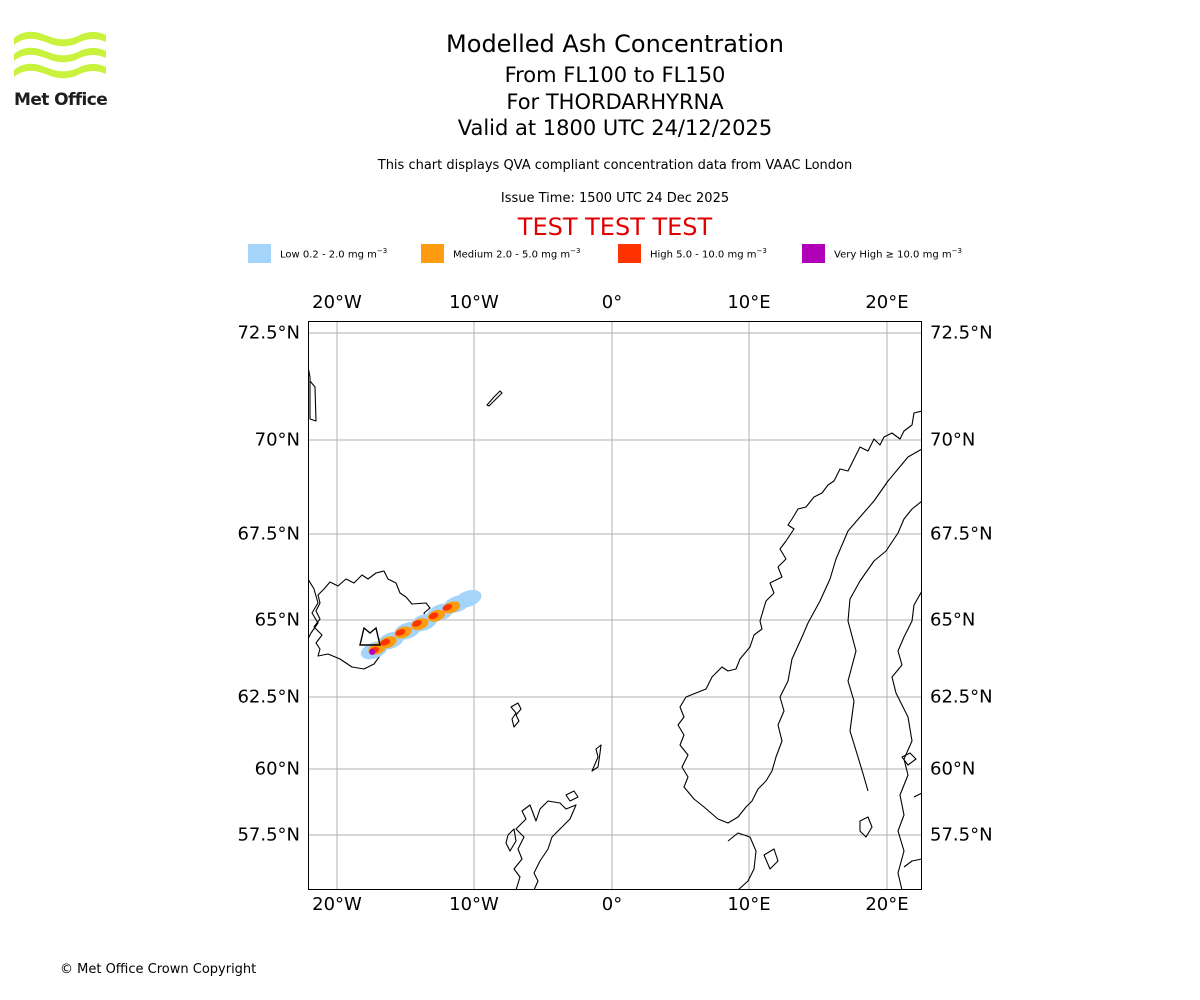 This screenshot has width=1200, height=1000. I want to click on legend-label-very-high: Very High ≥ 10.0 mg m, so click(893, 255).